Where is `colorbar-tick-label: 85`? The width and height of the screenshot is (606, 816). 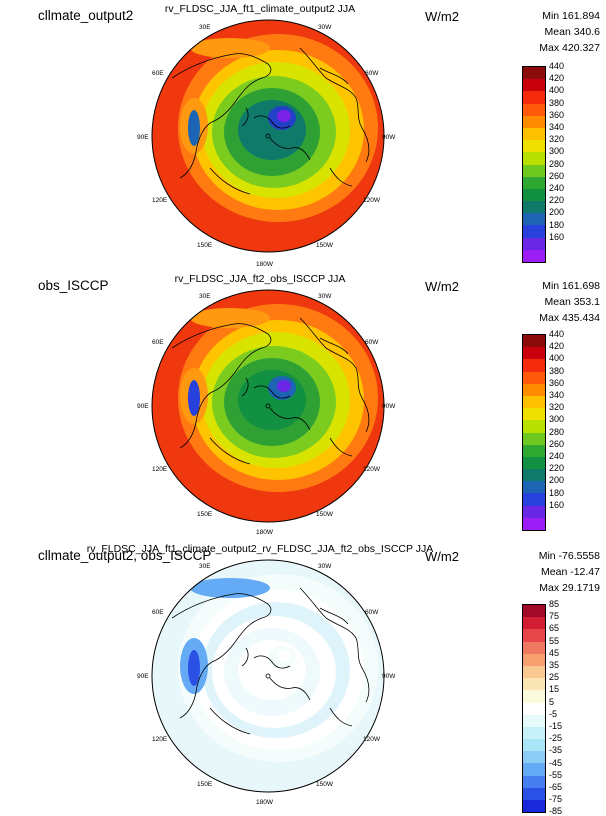
colorbar-tick-label: 85 is located at coordinates (554, 604).